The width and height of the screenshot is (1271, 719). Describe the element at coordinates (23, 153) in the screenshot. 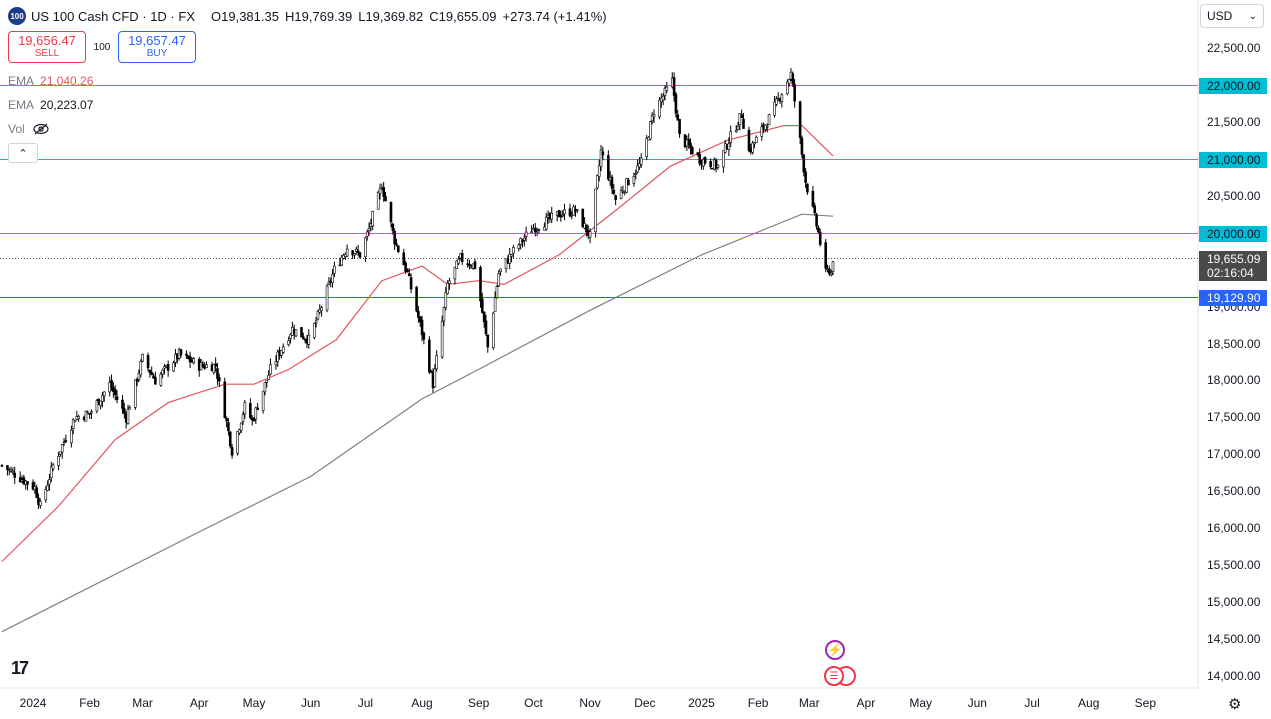

I see `collapse-legend-button: ⌃` at that location.